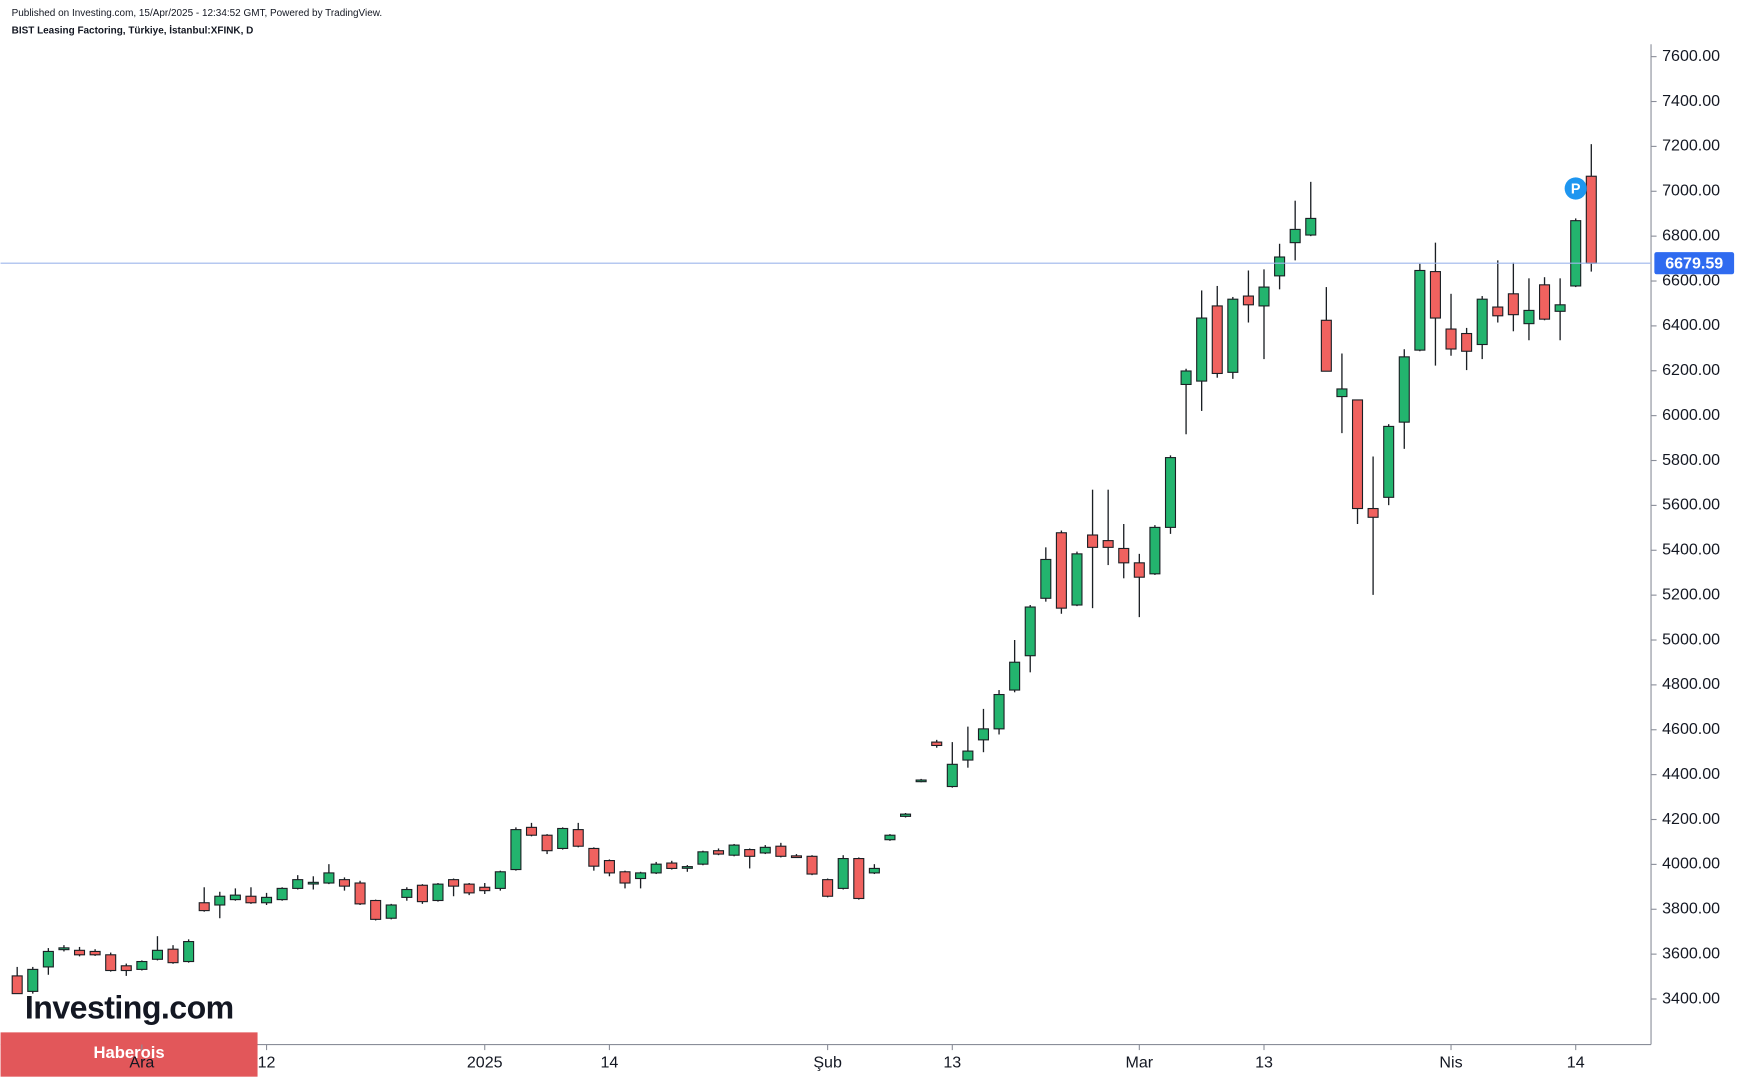 The image size is (1738, 1080). Describe the element at coordinates (1691, 909) in the screenshot. I see `y-tick-label: 3800.00` at that location.